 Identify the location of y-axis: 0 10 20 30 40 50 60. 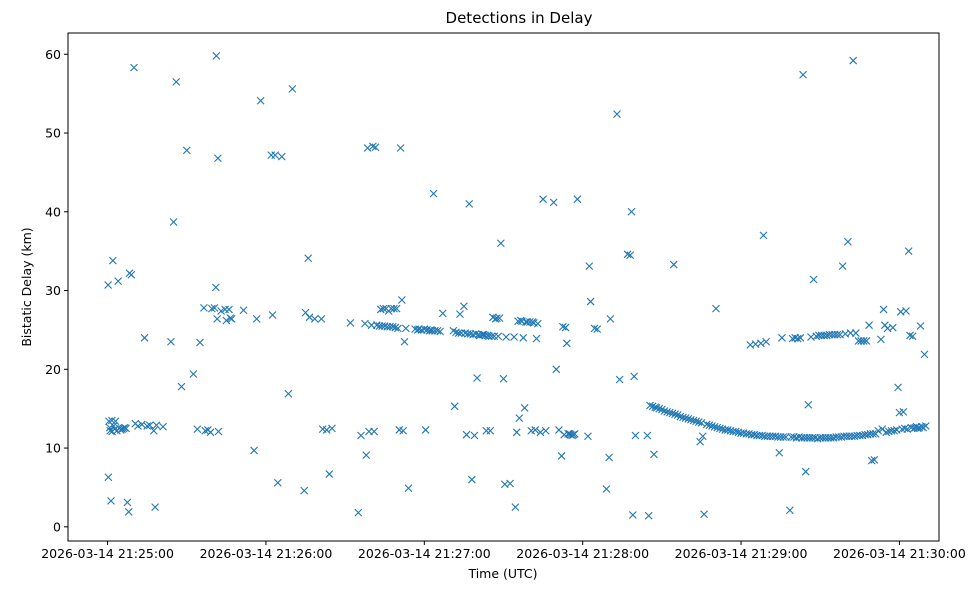
(56, 290).